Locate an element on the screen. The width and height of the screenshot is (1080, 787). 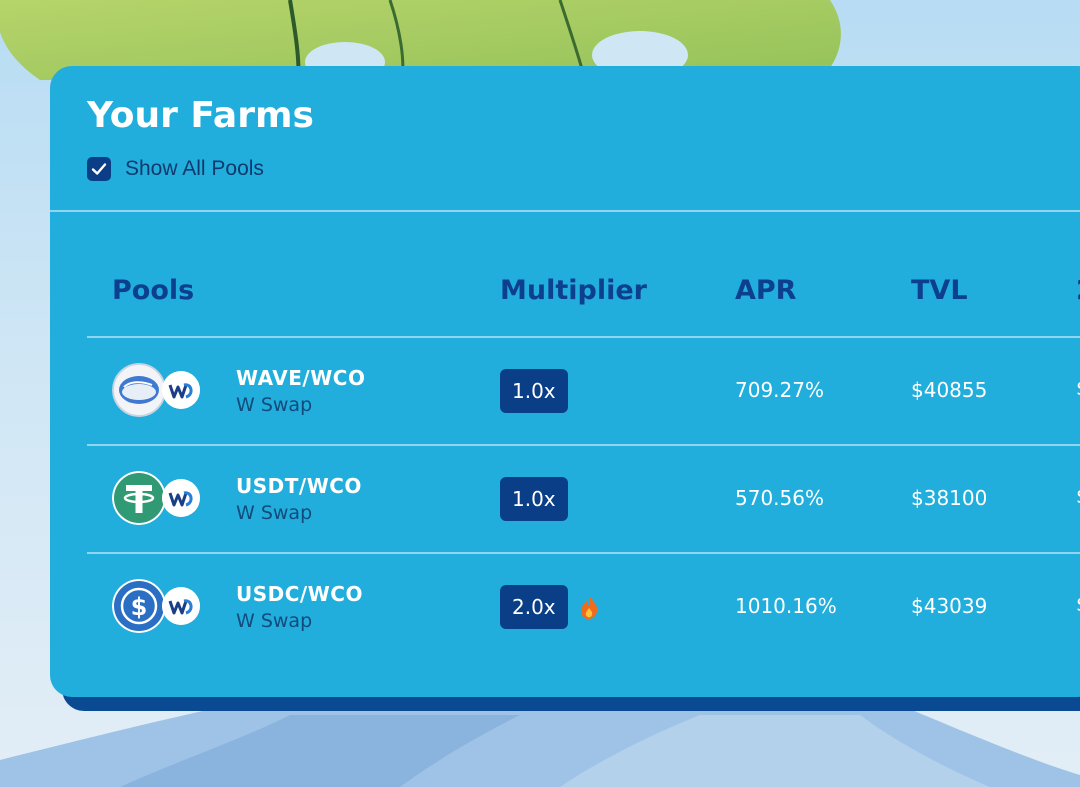
apr-value: 570.56% is located at coordinates (779, 498).